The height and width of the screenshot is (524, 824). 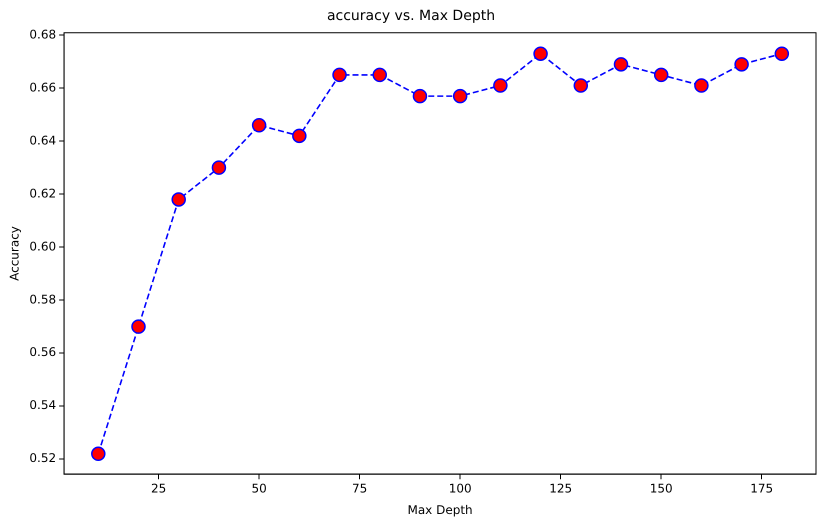 I want to click on y-tick-label: 0.66, so click(x=42, y=87).